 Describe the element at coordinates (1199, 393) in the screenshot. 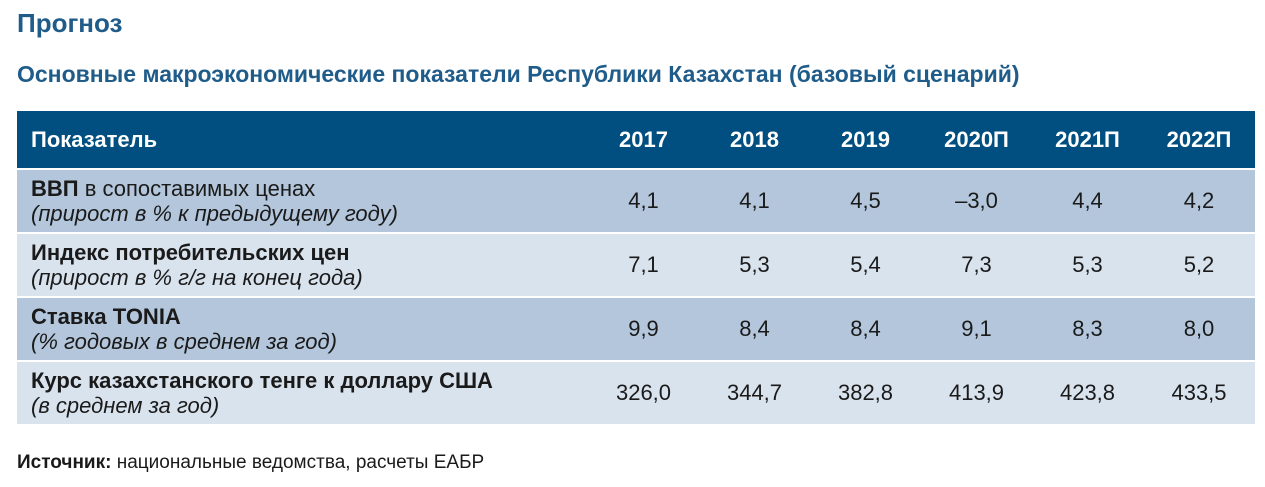

I see `value-cell: 433,5` at that location.